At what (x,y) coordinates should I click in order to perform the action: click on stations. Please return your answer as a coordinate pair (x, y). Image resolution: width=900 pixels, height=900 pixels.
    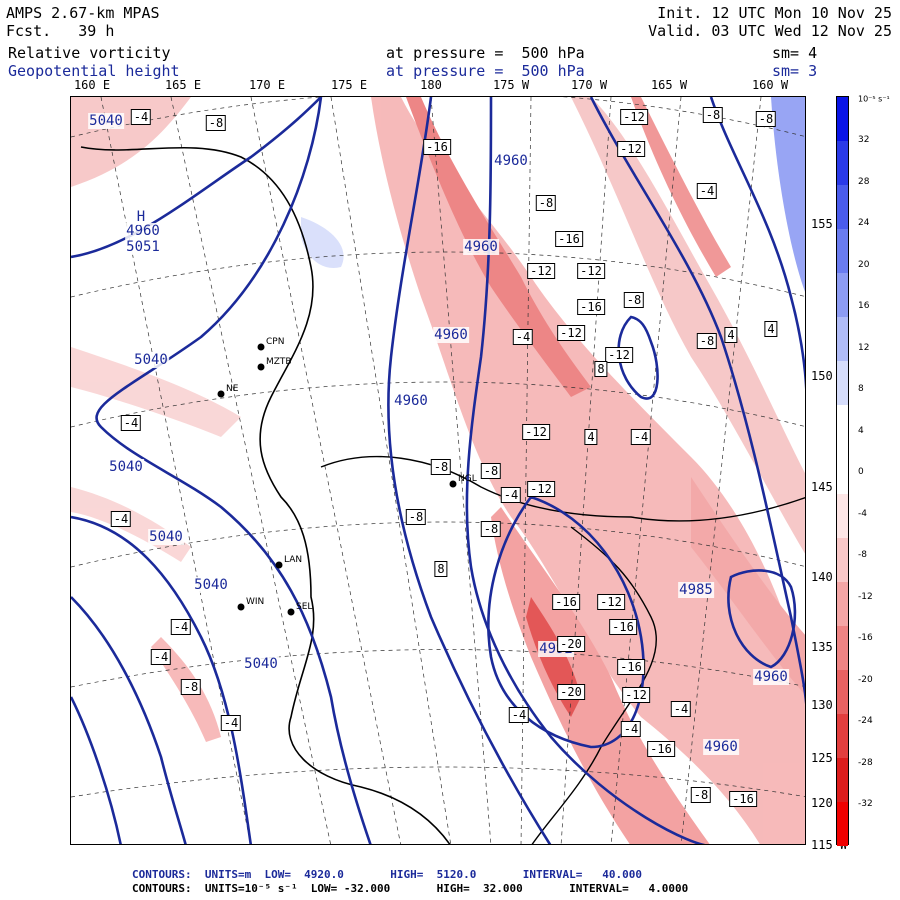
    Looking at the image, I should click on (337, 479).